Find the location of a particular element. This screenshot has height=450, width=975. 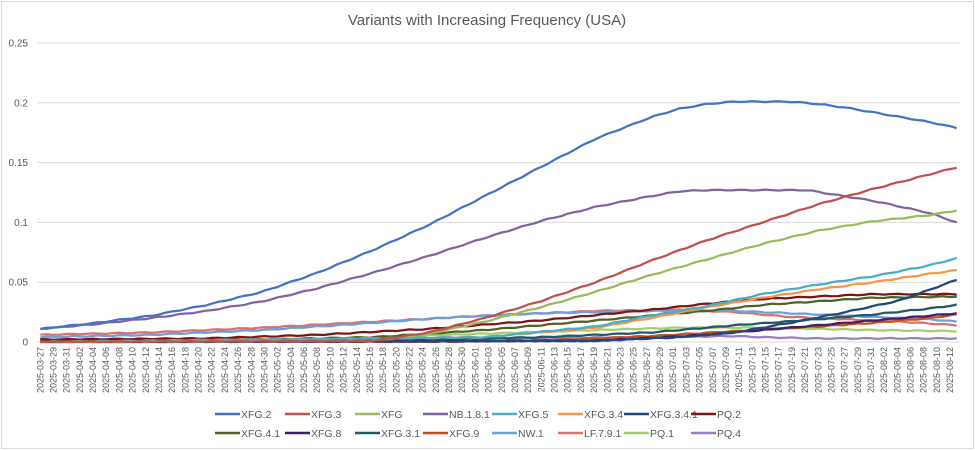

x-tick-label: 2025-04-24 is located at coordinates (225, 370).